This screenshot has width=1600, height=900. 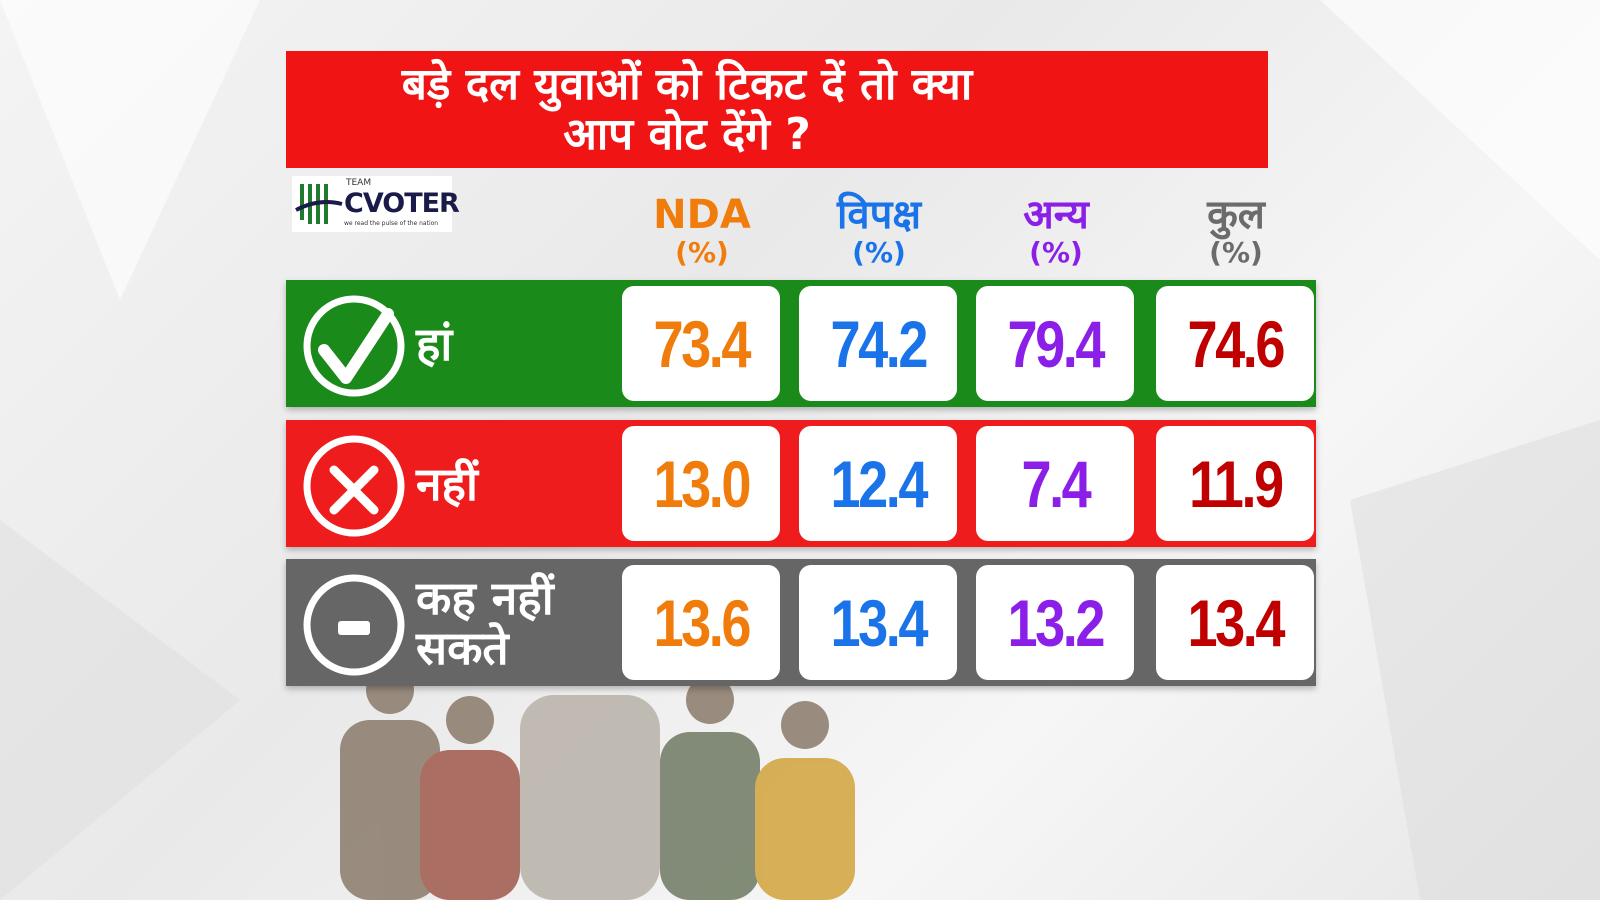 I want to click on row-label: नहीं, so click(x=447, y=483).